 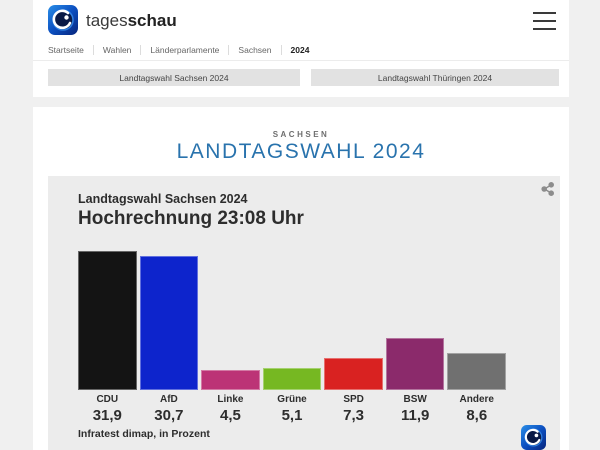 I want to click on bar-spd, so click(x=353, y=374).